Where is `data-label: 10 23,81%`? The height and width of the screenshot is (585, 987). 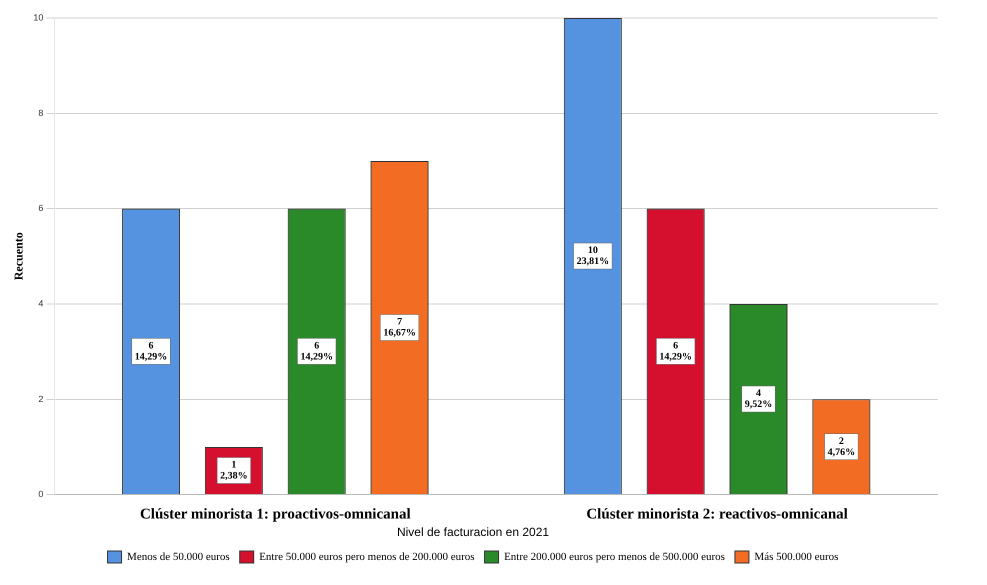 data-label: 10 23,81% is located at coordinates (593, 256).